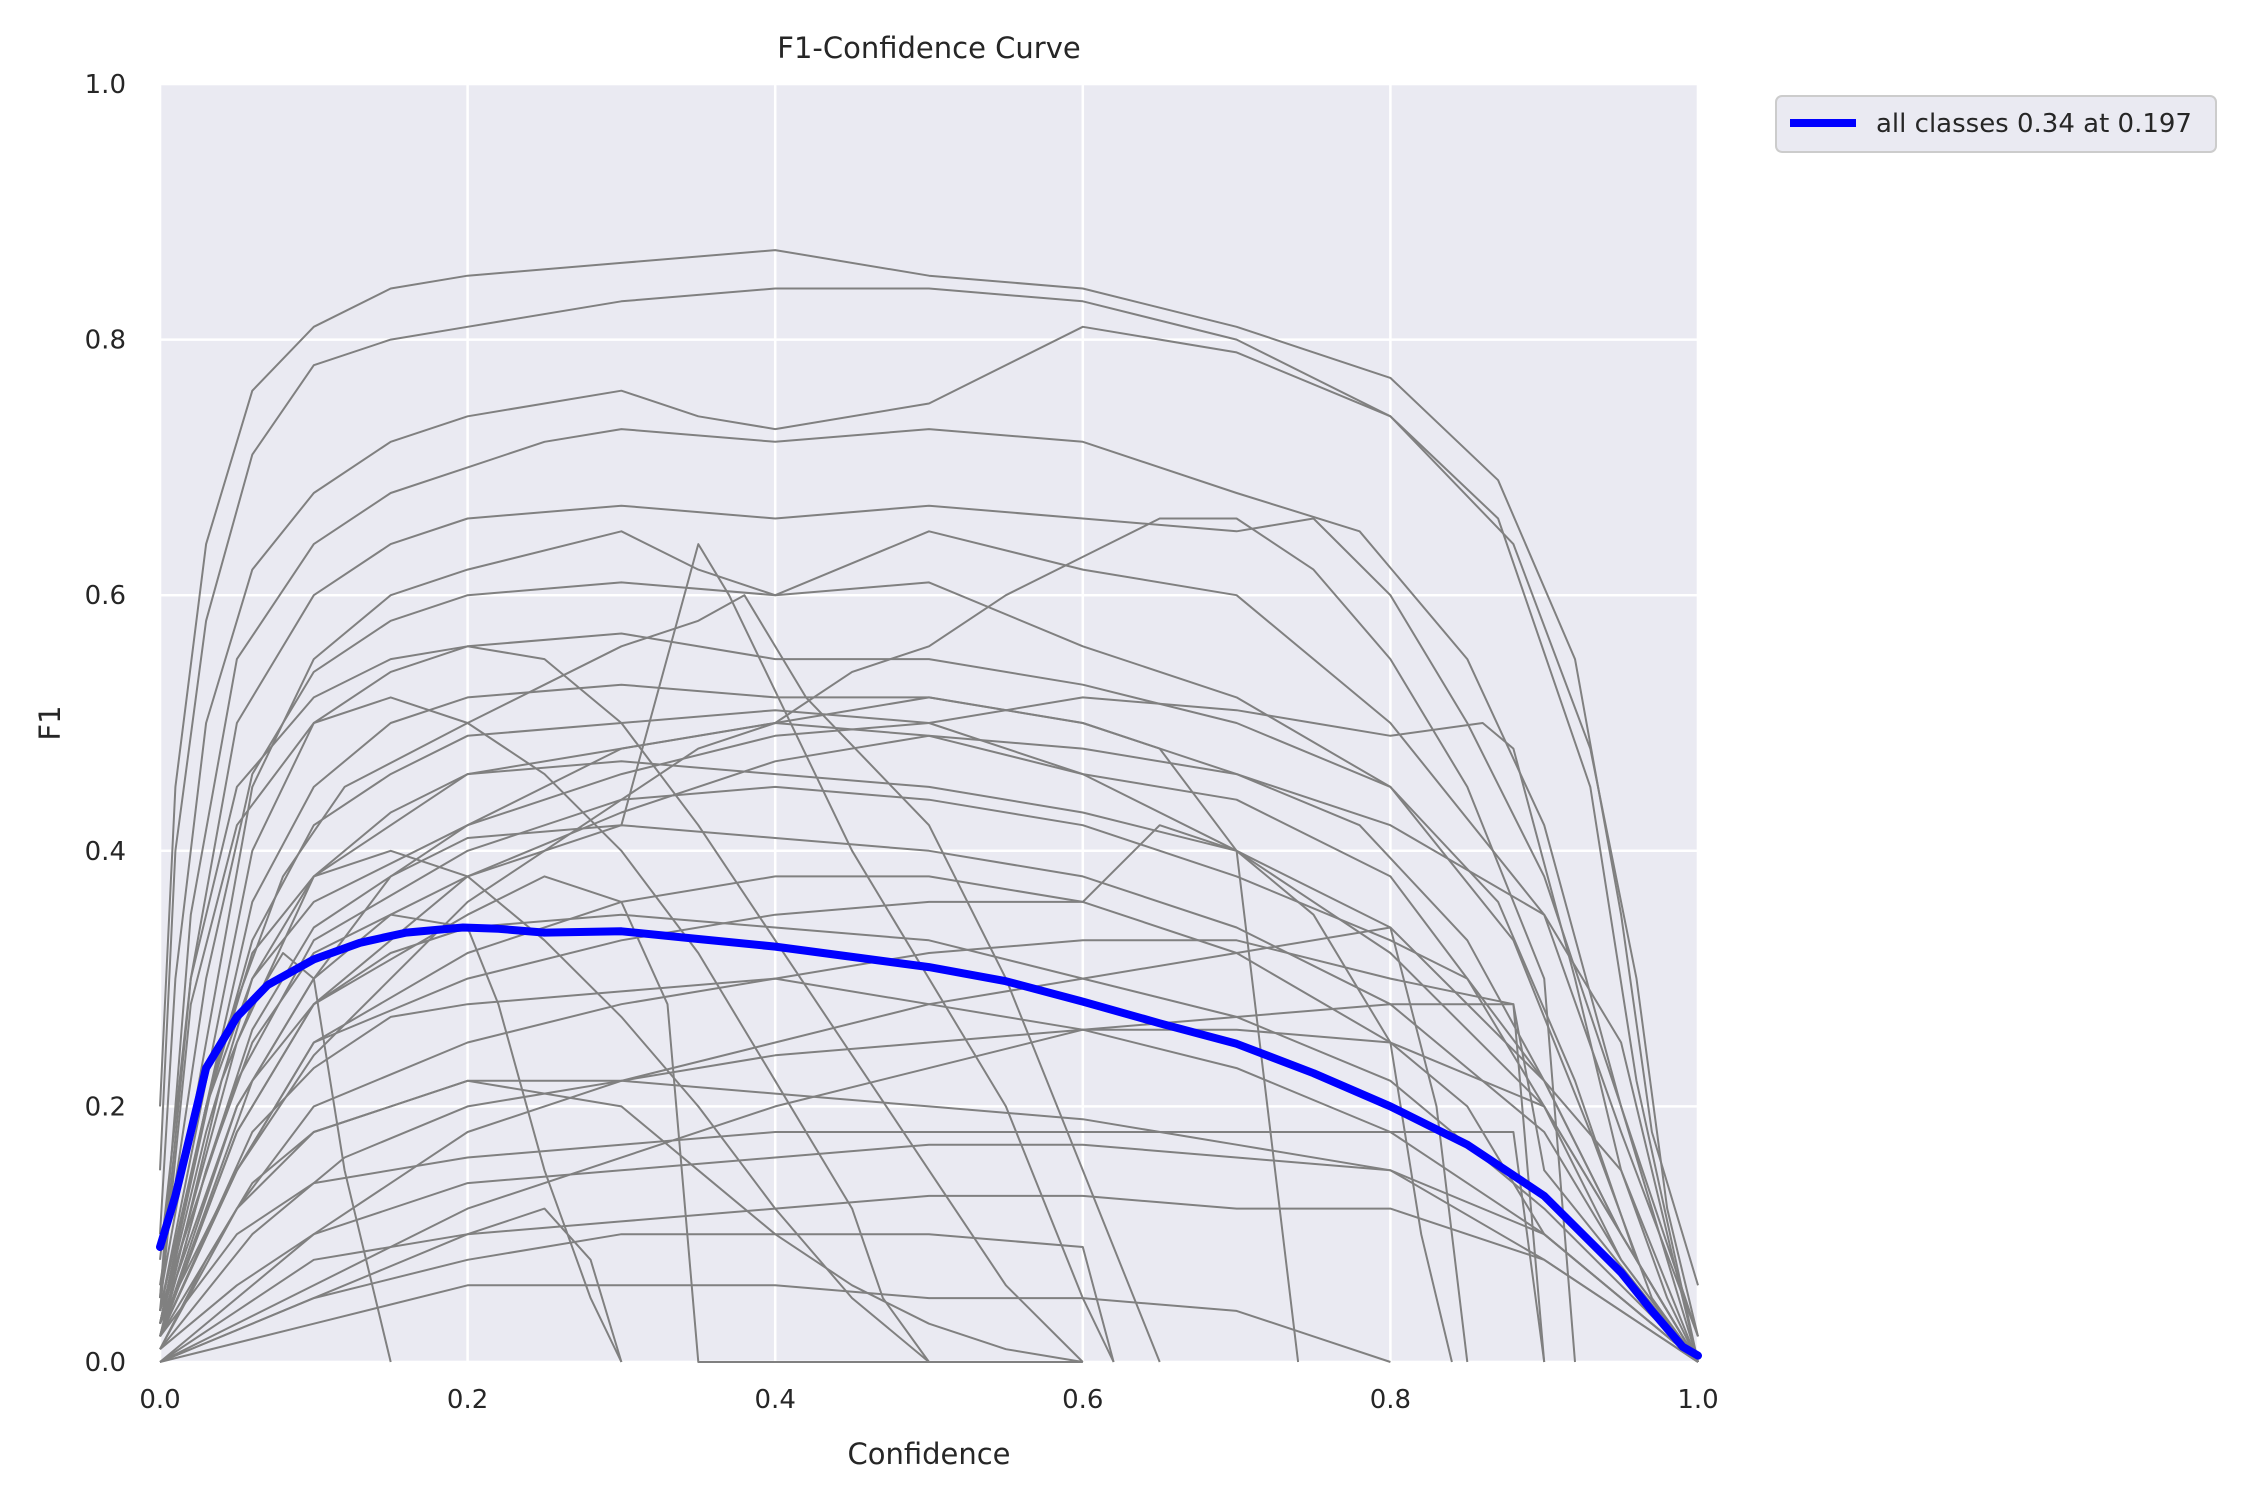 This screenshot has height=1505, width=2250. I want to click on x-tick-label: 0.4, so click(775, 1400).